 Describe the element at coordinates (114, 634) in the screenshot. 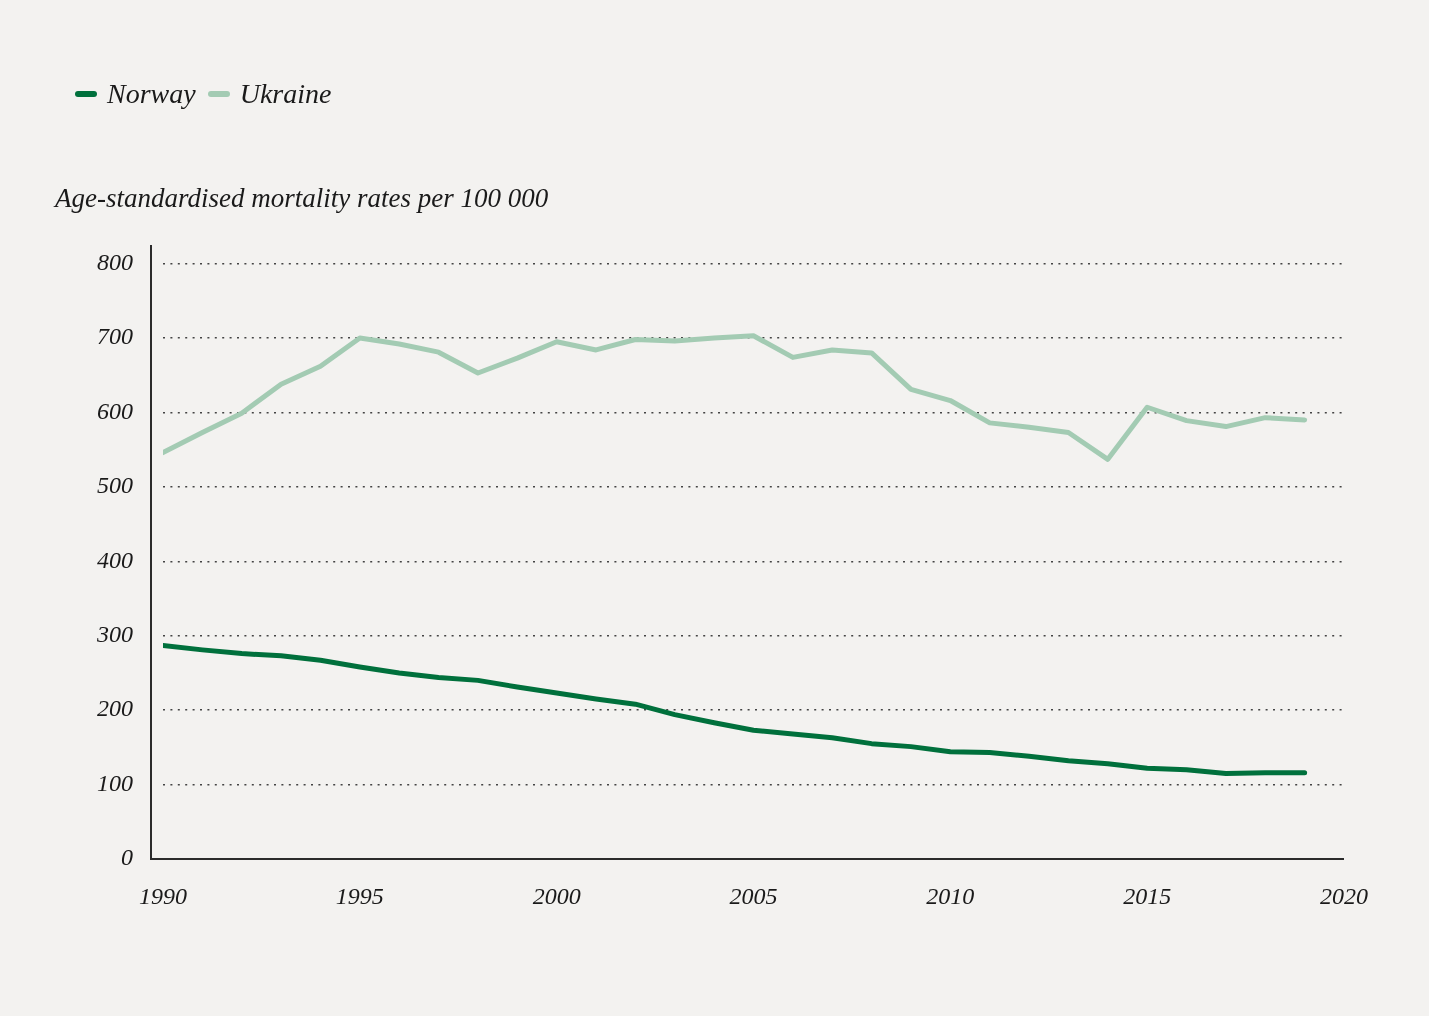

I see `y-tick-label: 300` at that location.